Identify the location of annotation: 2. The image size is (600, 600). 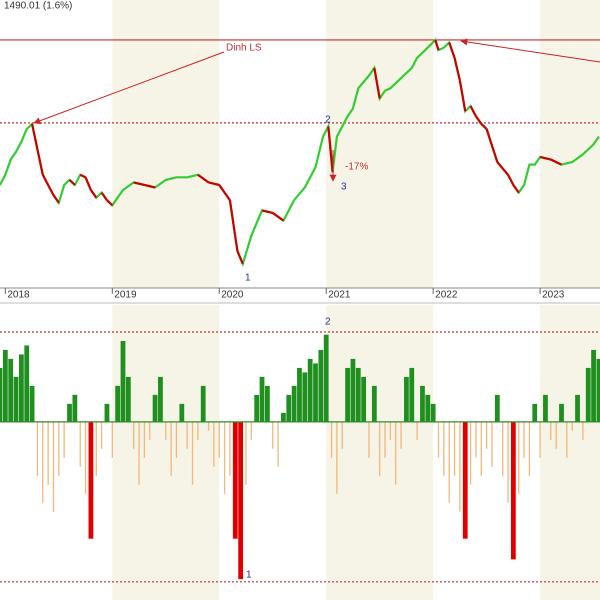
(328, 120).